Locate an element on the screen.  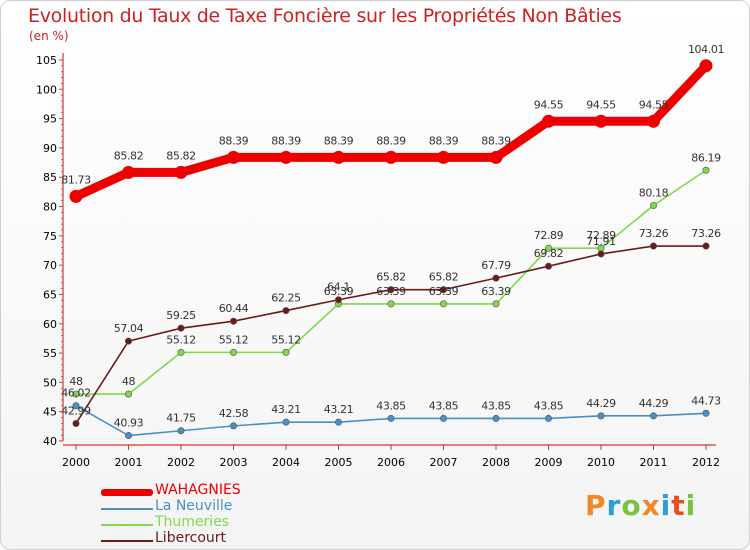
data-label-wahagnies: 104.01 is located at coordinates (706, 49).